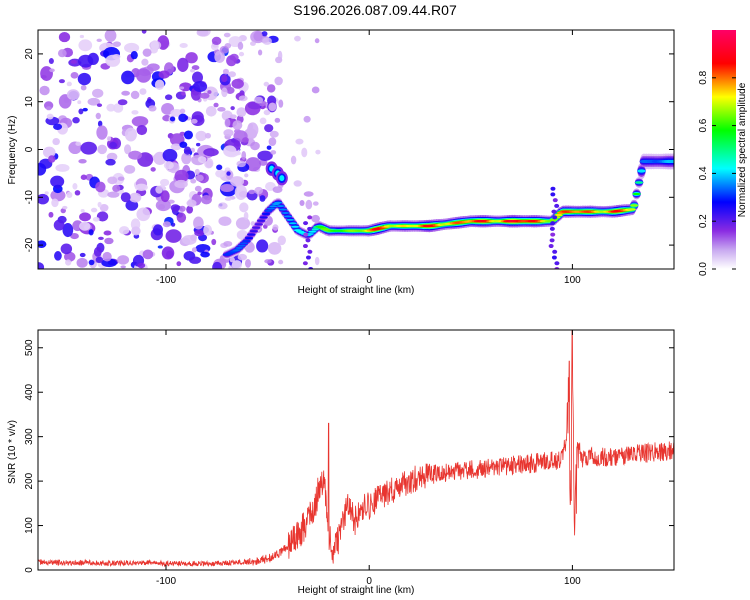 Image resolution: width=750 pixels, height=600 pixels. What do you see at coordinates (369, 280) in the screenshot?
I see `x-tick-label: 0` at bounding box center [369, 280].